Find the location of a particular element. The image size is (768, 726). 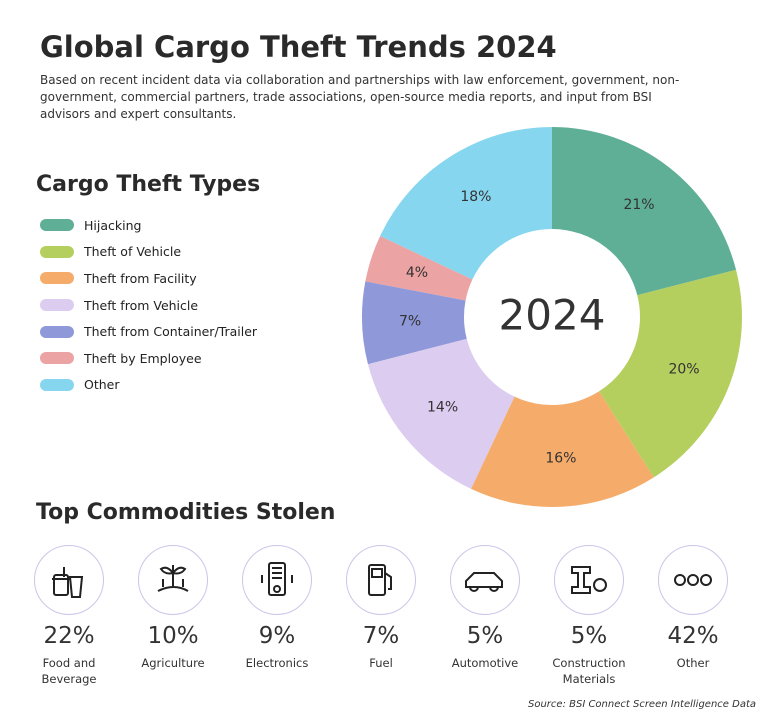

legend-title: Cargo Theft Types is located at coordinates (148, 184).